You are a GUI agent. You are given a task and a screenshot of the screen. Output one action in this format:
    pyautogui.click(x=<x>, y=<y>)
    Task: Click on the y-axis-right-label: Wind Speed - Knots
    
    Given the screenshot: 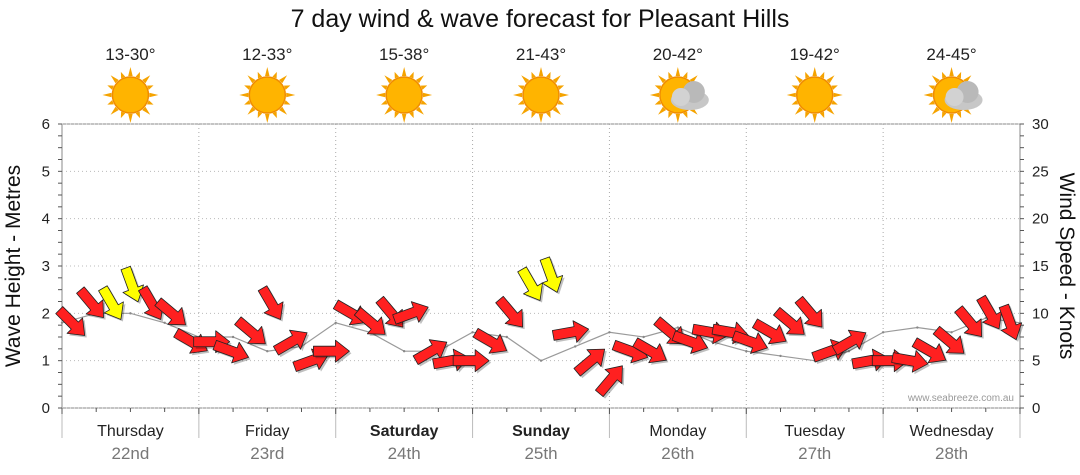 What is the action you would take?
    pyautogui.click(x=1066, y=266)
    